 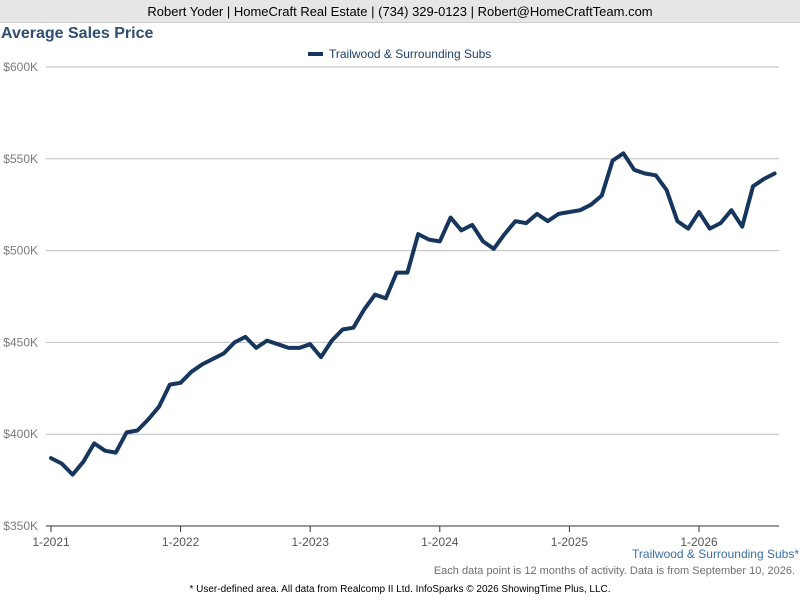 What do you see at coordinates (20, 251) in the screenshot?
I see `y-tick-label: $500K` at bounding box center [20, 251].